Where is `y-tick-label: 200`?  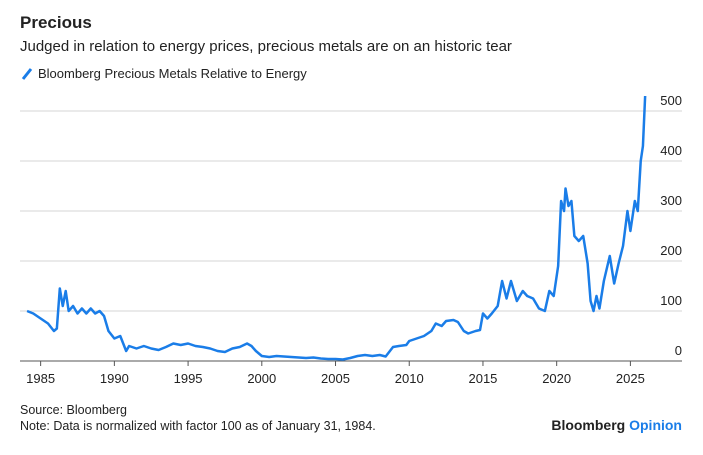
y-tick-label: 200 is located at coordinates (671, 250).